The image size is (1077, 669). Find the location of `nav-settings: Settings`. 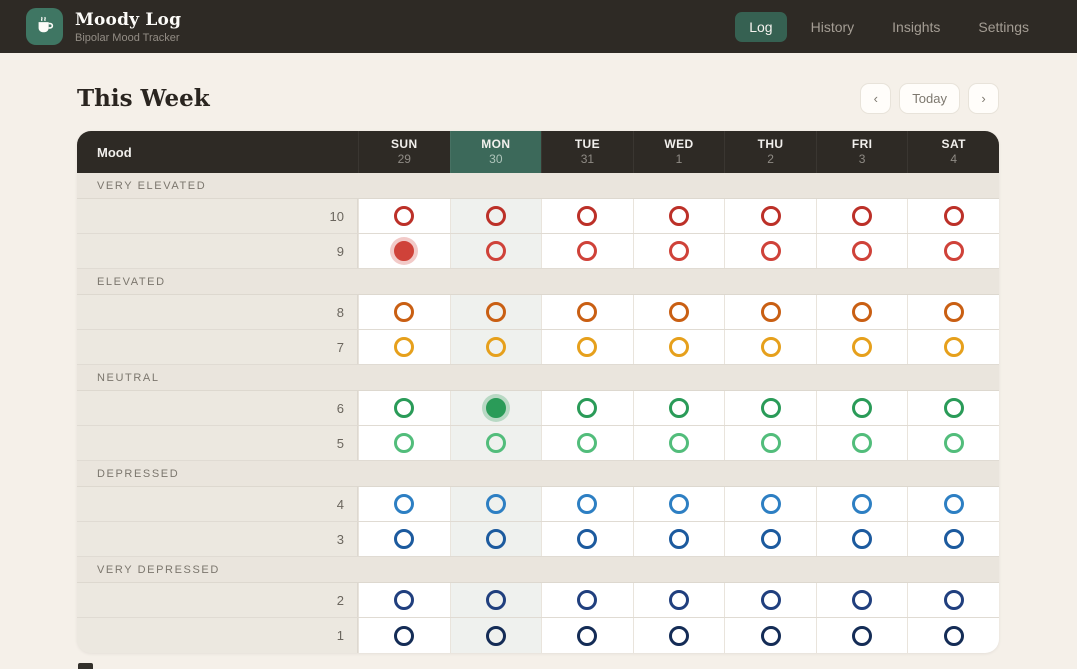

nav-settings: Settings is located at coordinates (1003, 27).